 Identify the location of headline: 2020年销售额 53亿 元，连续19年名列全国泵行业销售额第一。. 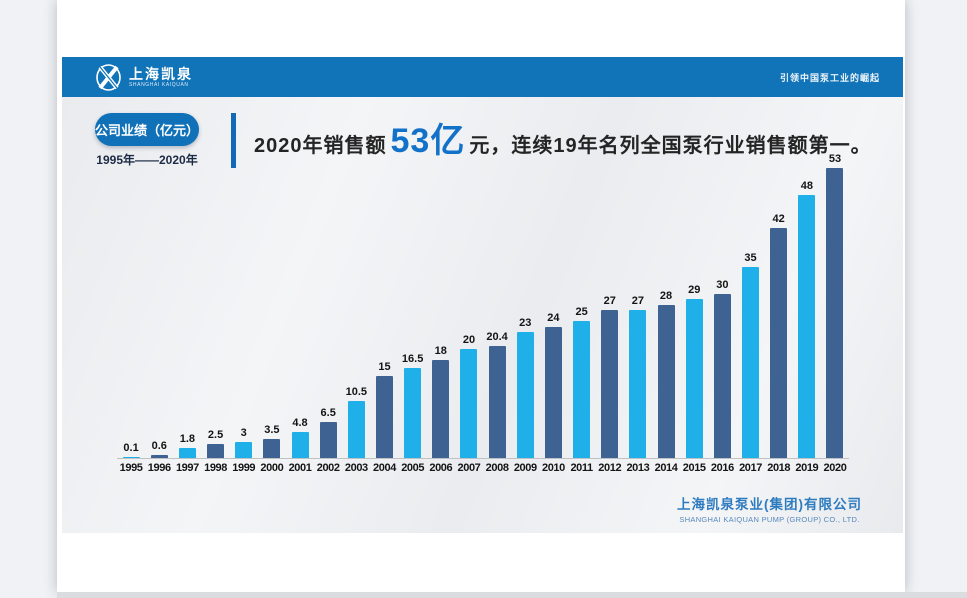
(563, 141).